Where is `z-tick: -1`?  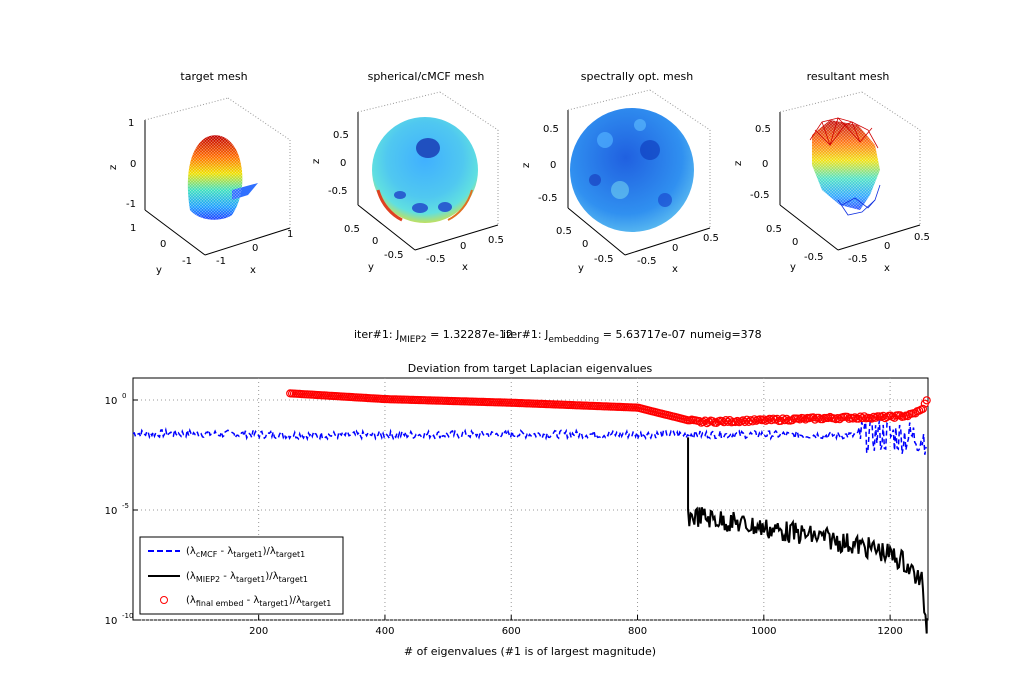 z-tick: -1 is located at coordinates (131, 204).